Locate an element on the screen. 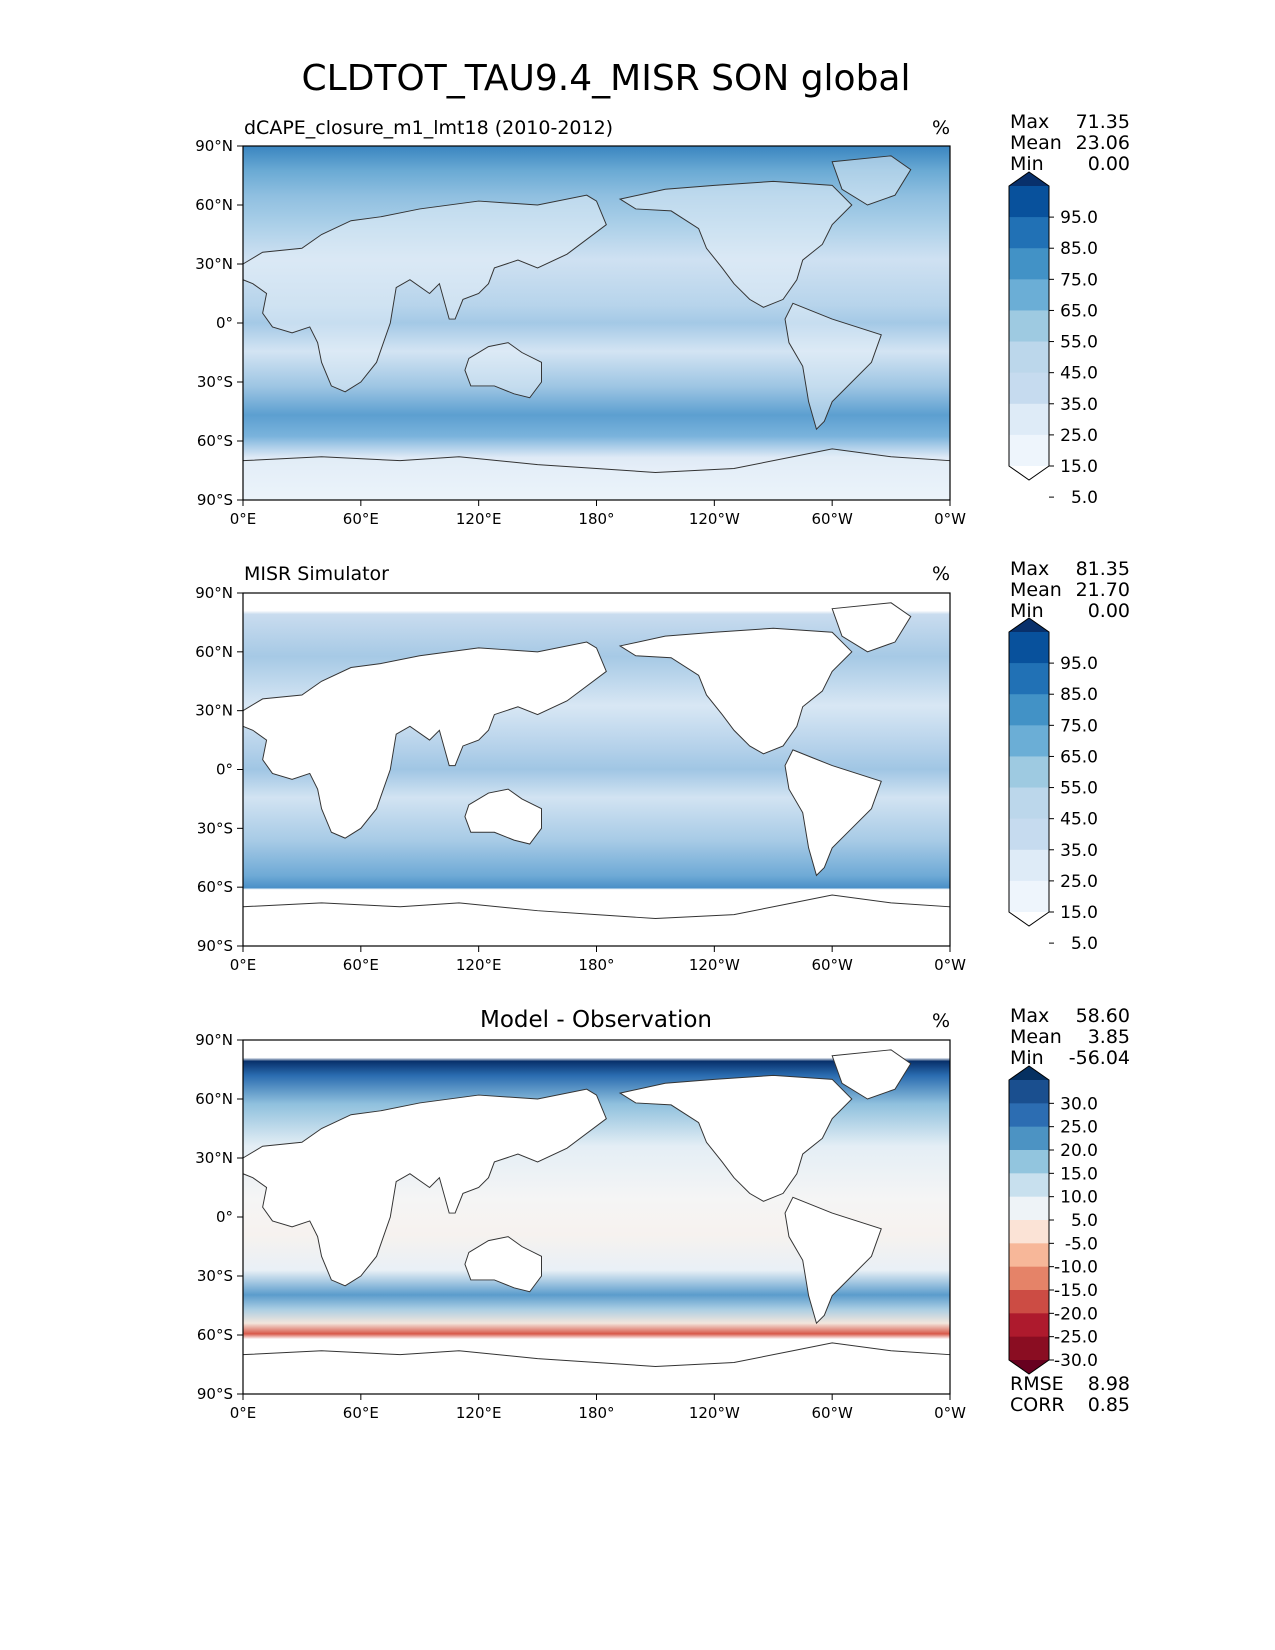 This screenshot has width=1275, height=1650. extra-stats: RMSE 8.98 CORR 0.85 is located at coordinates (1070, 1394).